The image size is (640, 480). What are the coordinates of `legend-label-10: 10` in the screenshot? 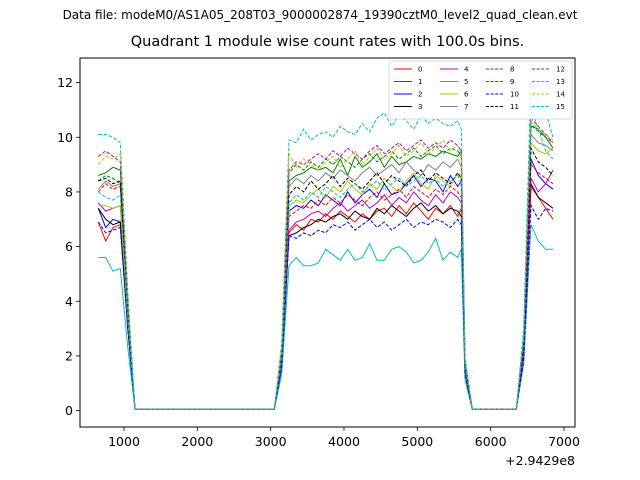 It's located at (514, 95).